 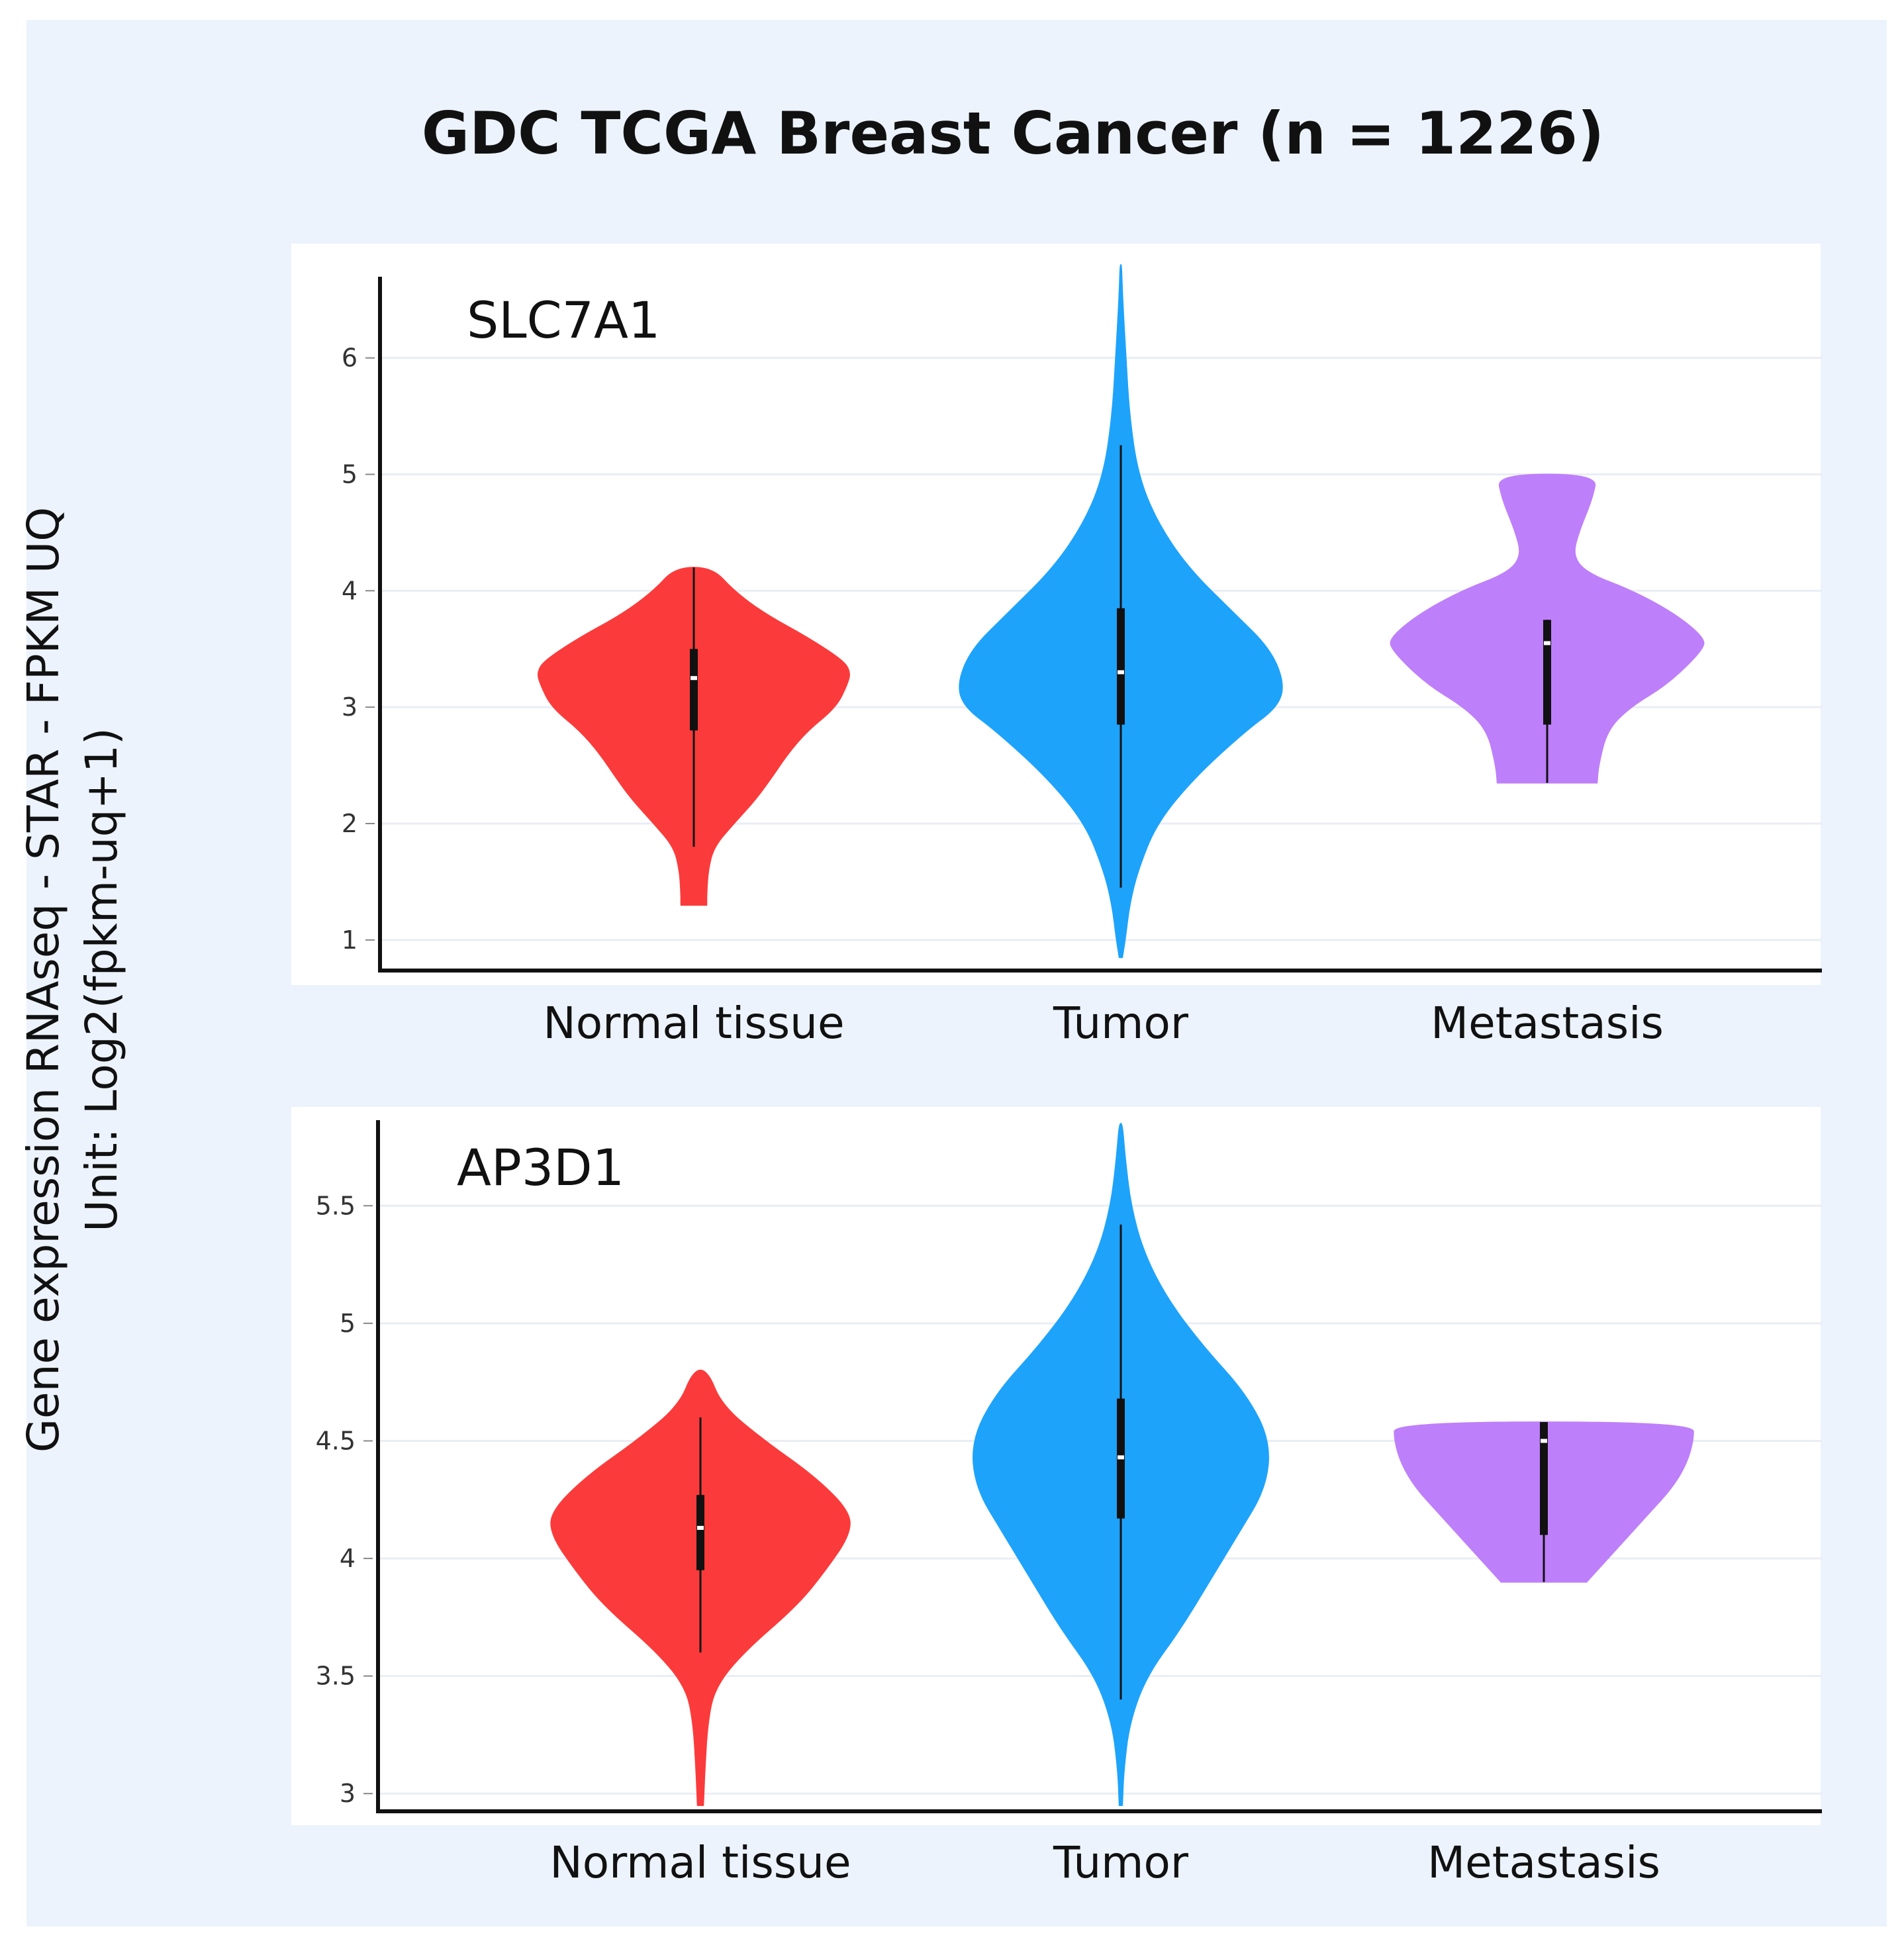 What do you see at coordinates (1121, 666) in the screenshot?
I see `iqr-box-tumor` at bounding box center [1121, 666].